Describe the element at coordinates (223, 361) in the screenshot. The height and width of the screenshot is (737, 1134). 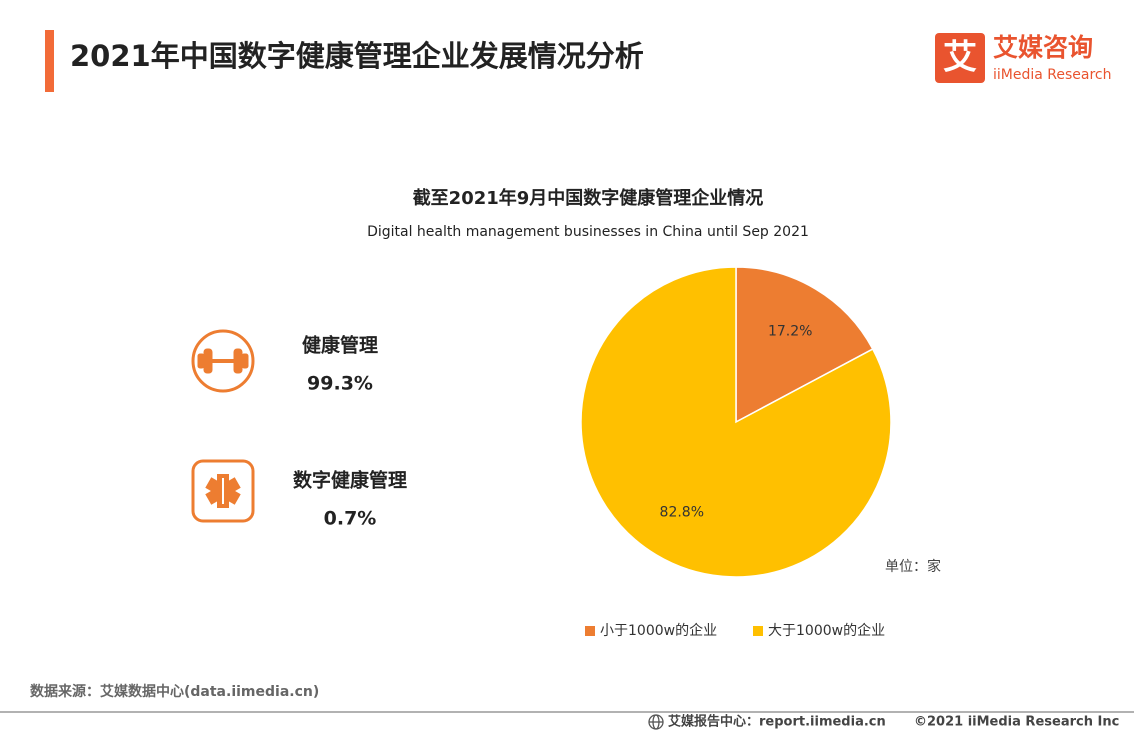
I see `dumbbell-icon` at that location.